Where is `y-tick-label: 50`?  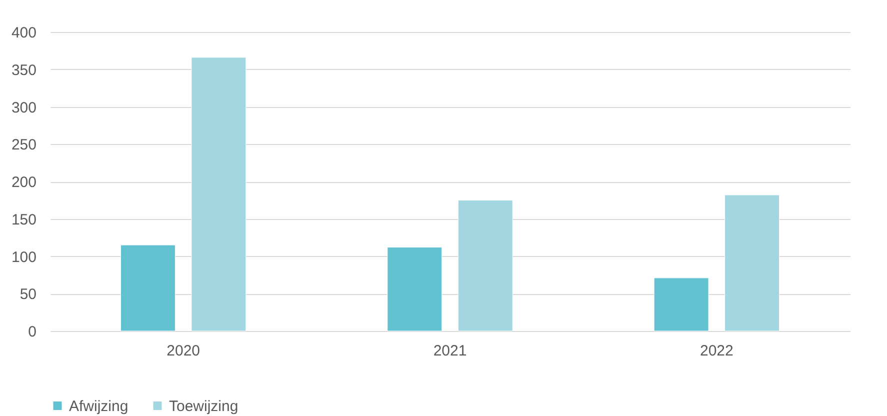 y-tick-label: 50 is located at coordinates (28, 295).